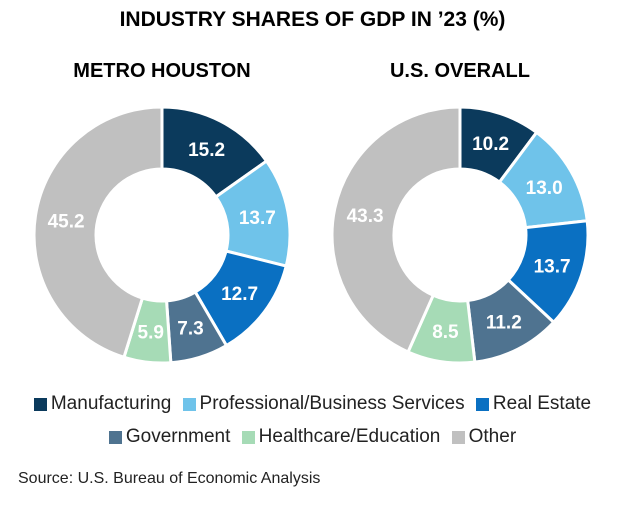 The width and height of the screenshot is (625, 505). What do you see at coordinates (349, 436) in the screenshot?
I see `legend-label: Healthcare/Education` at bounding box center [349, 436].